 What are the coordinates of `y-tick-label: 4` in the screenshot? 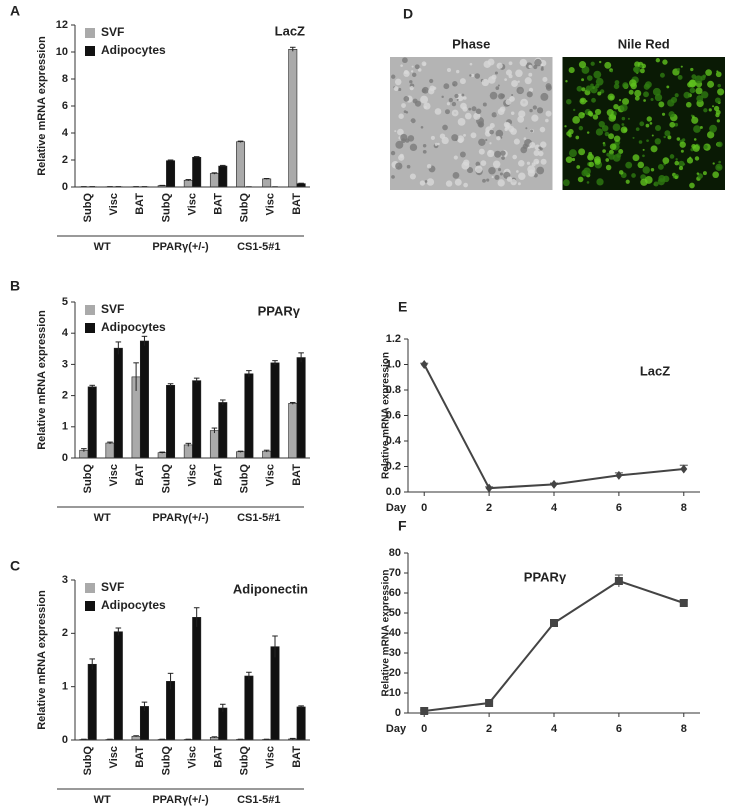 It's located at (65, 133).